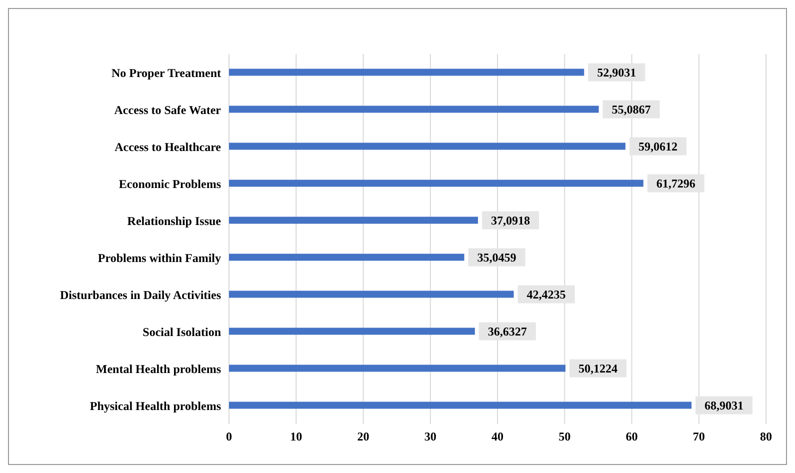  I want to click on x-tick-label: 40, so click(498, 437).